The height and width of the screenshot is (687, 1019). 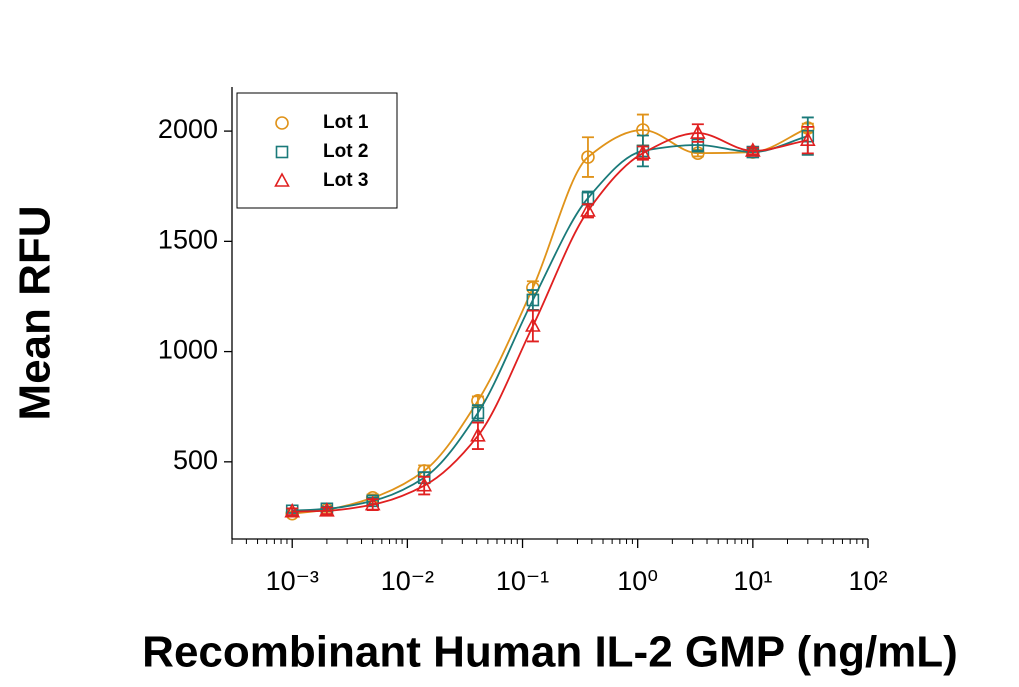 What do you see at coordinates (550, 652) in the screenshot?
I see `x-axis-title: Recombinant Human IL-2 GMP (ng/mL)` at bounding box center [550, 652].